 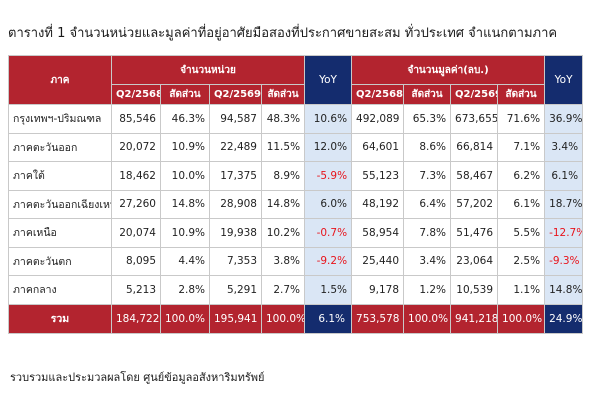 I want to click on header-units-share2: สัดส่วน, so click(x=283, y=94).